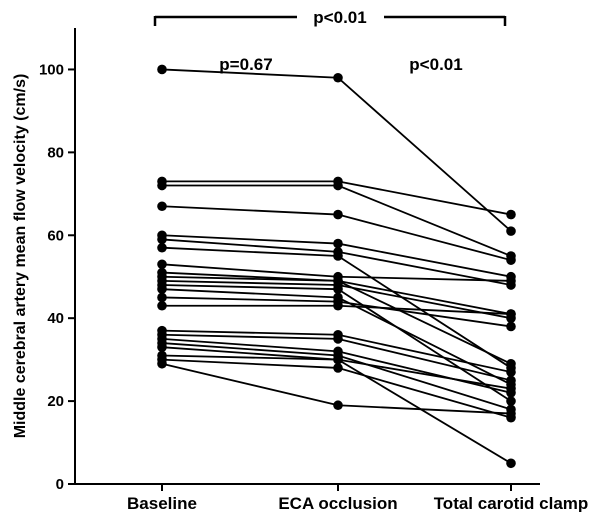 This screenshot has height=512, width=595. I want to click on x-category-label: Baseline, so click(162, 503).